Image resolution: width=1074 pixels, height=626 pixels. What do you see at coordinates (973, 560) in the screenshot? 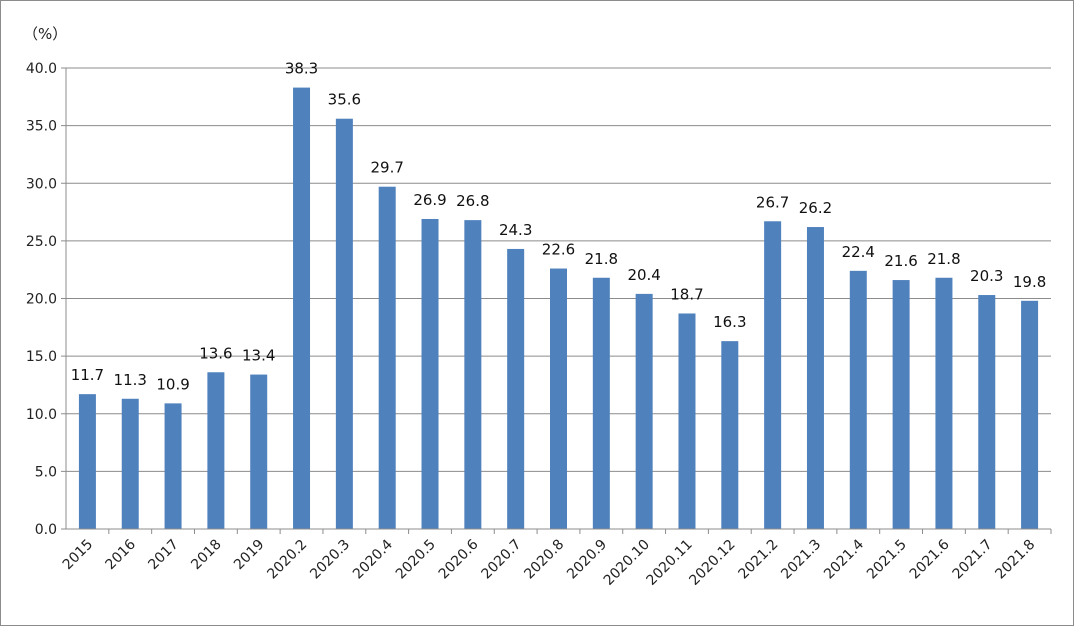
I see `x-tick-label: 2021.7` at bounding box center [973, 560].